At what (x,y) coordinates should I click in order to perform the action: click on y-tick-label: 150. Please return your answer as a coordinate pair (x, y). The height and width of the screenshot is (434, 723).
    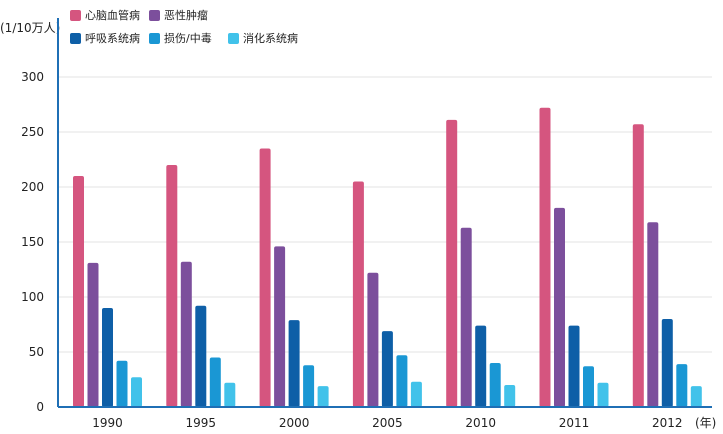
    Looking at the image, I should click on (32, 242).